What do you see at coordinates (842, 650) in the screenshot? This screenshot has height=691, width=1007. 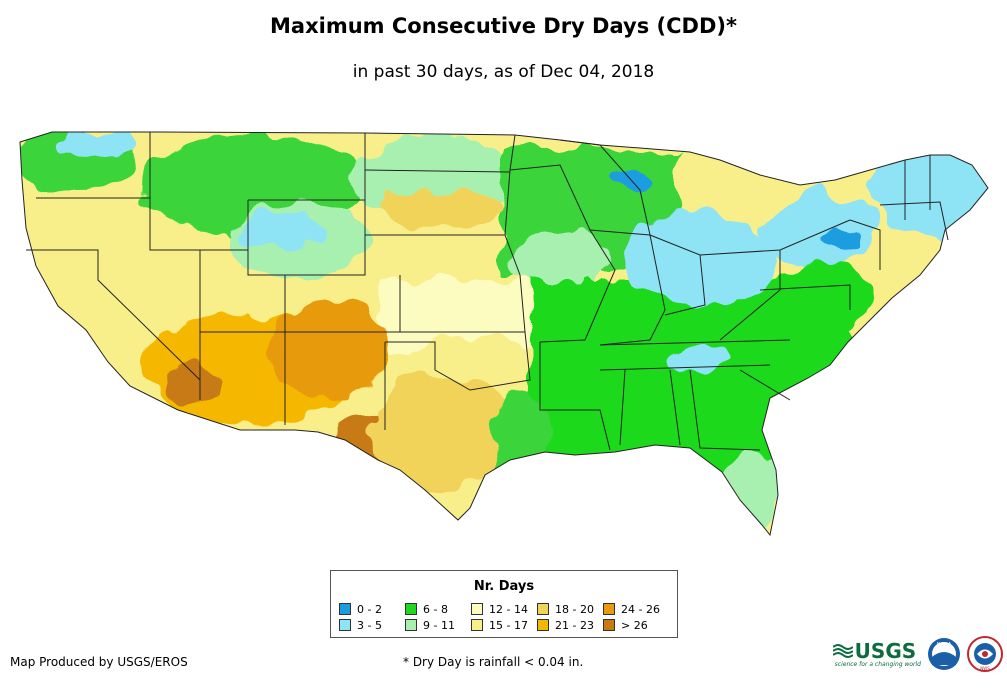 I see `usgs-wave-icon` at bounding box center [842, 650].